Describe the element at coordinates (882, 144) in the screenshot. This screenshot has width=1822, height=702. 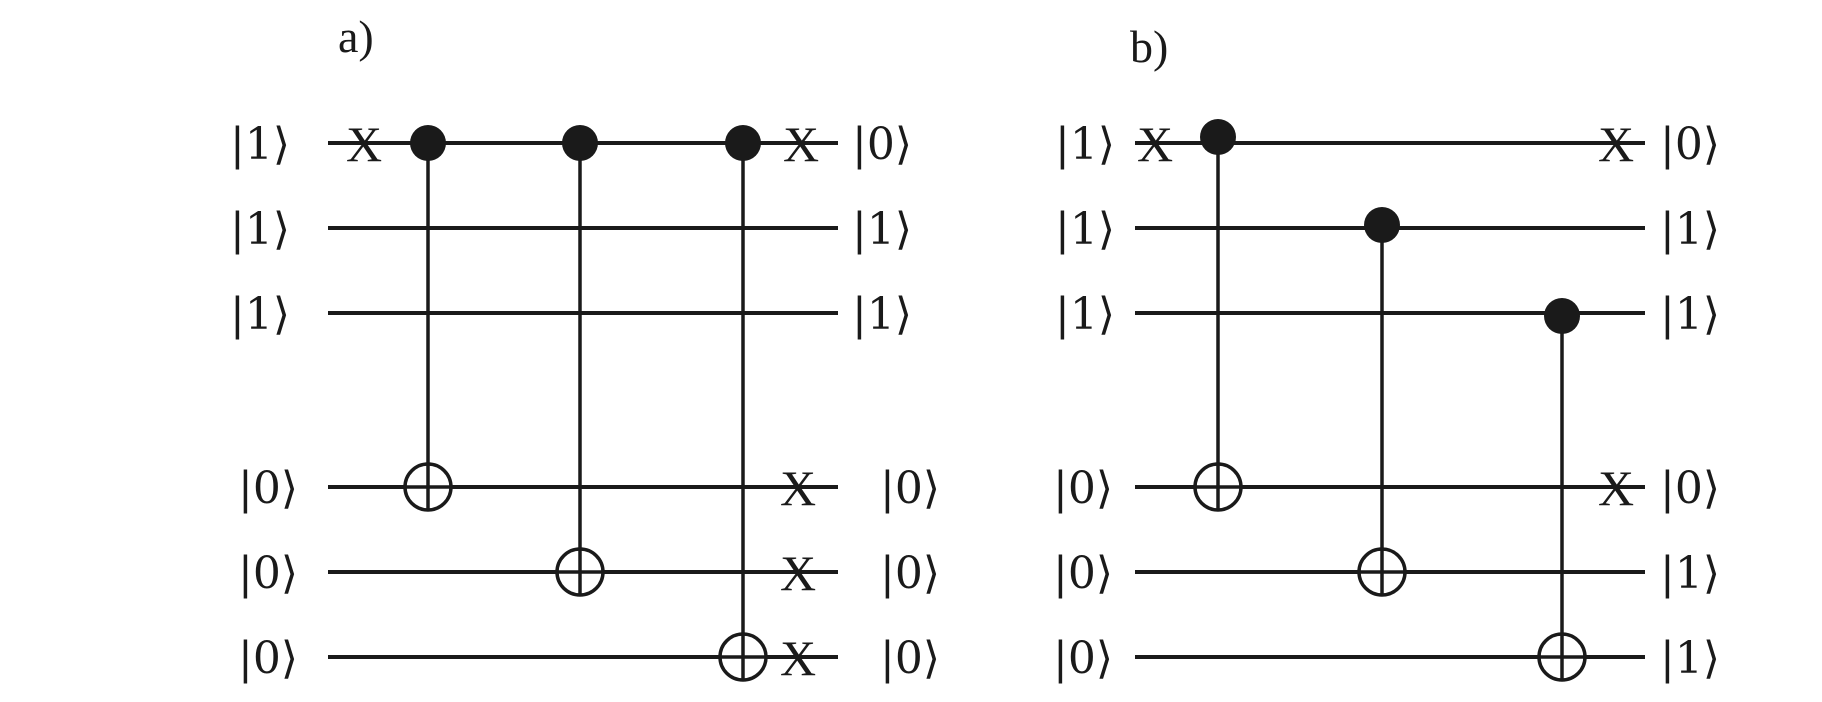
I see `panel-a-output-1: |0⟩` at that location.